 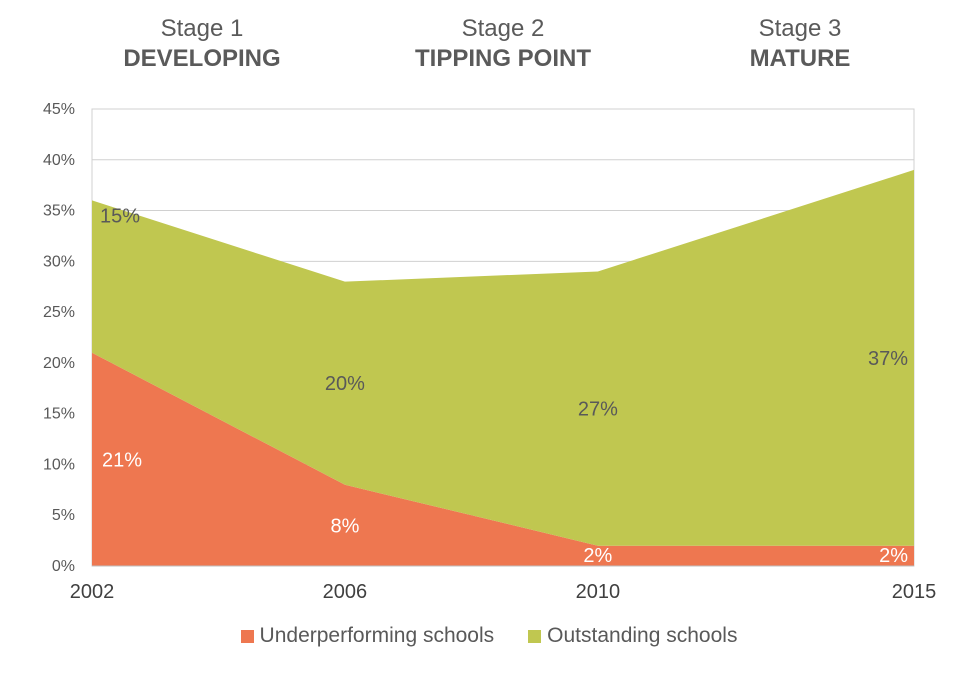 I want to click on data-label: 20%, so click(x=345, y=384).